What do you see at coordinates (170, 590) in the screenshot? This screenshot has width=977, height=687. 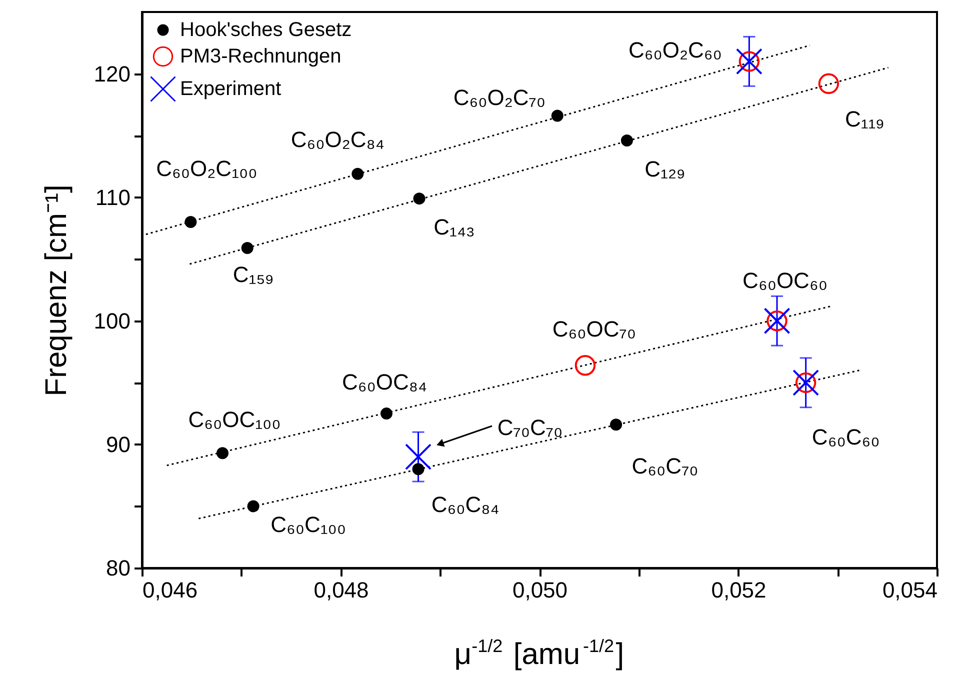 I see `x-tick-label: 0,046` at bounding box center [170, 590].